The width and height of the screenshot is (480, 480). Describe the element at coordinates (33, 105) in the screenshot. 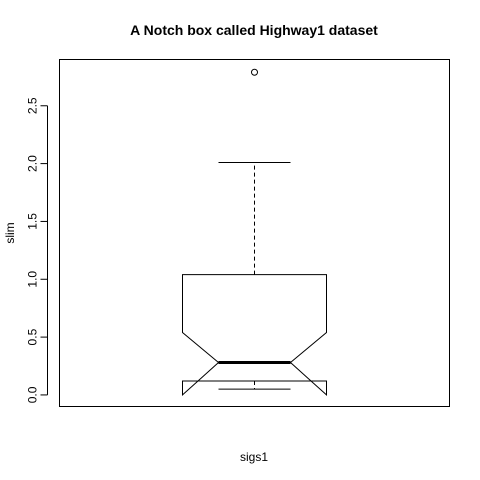

I see `y-tick-label: 2.5` at that location.